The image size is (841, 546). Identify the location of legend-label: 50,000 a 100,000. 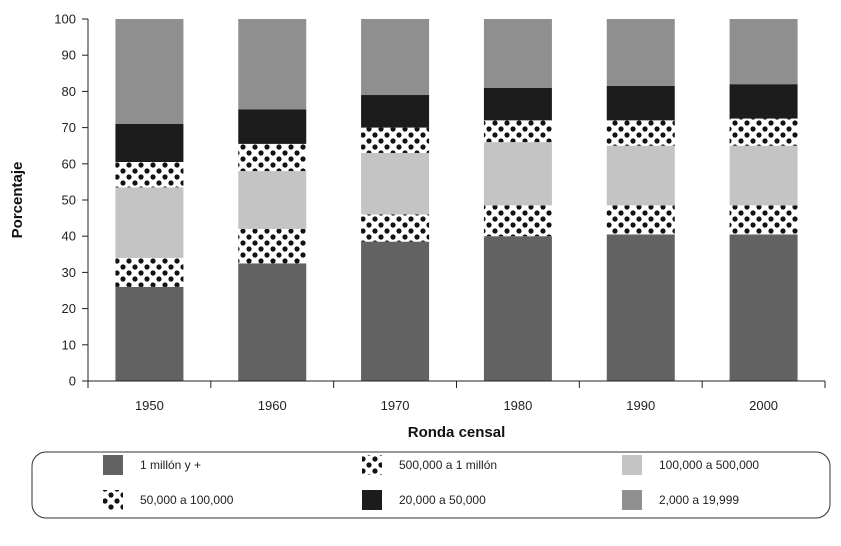
(187, 500).